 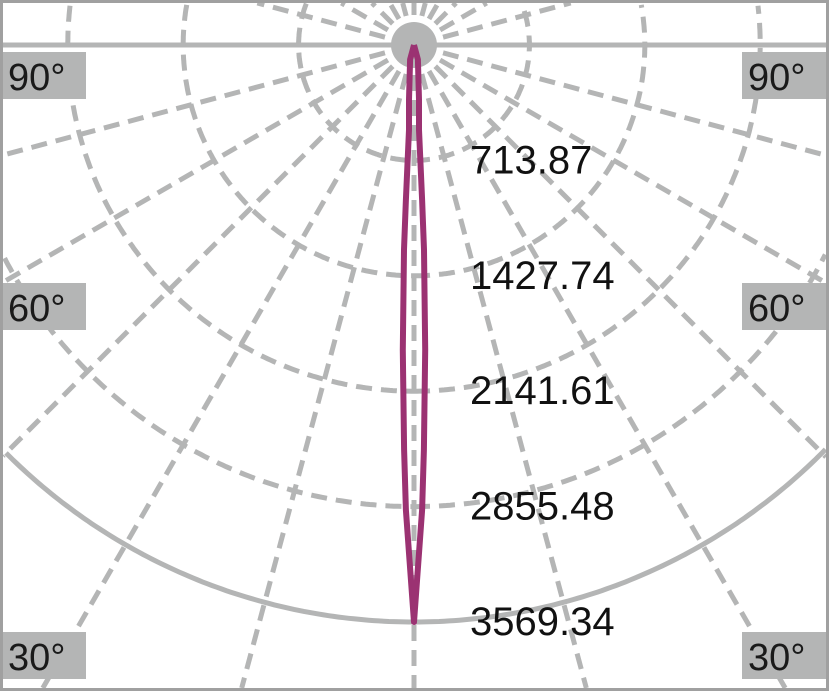 I want to click on intensity-curve-group, so click(x=414, y=334).